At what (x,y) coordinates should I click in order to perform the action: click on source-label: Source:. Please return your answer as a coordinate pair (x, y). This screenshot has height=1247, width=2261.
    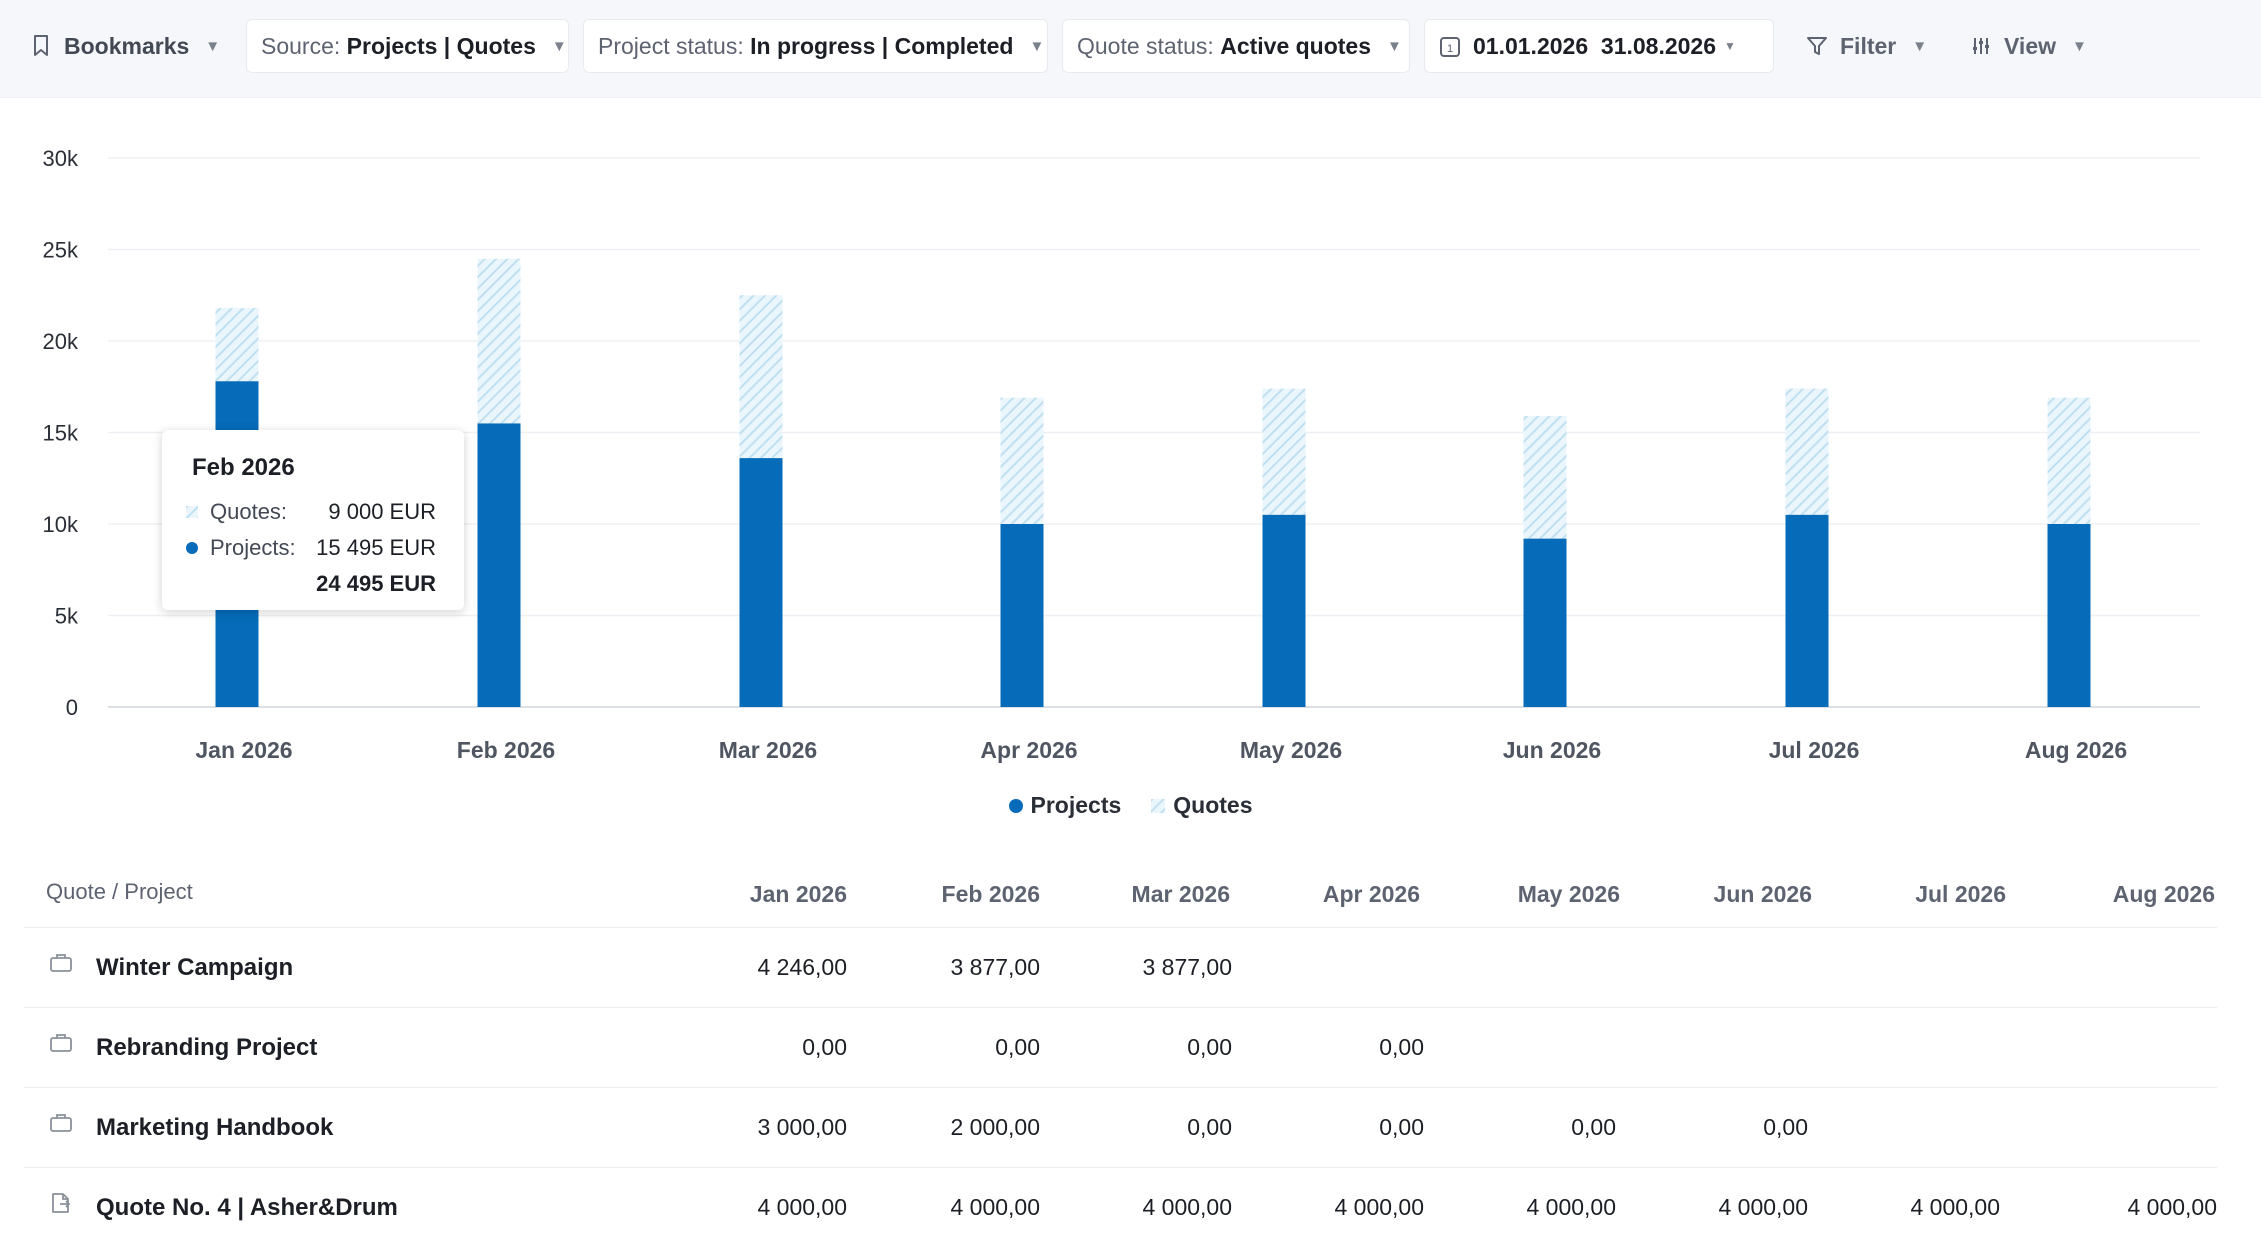
    Looking at the image, I should click on (301, 45).